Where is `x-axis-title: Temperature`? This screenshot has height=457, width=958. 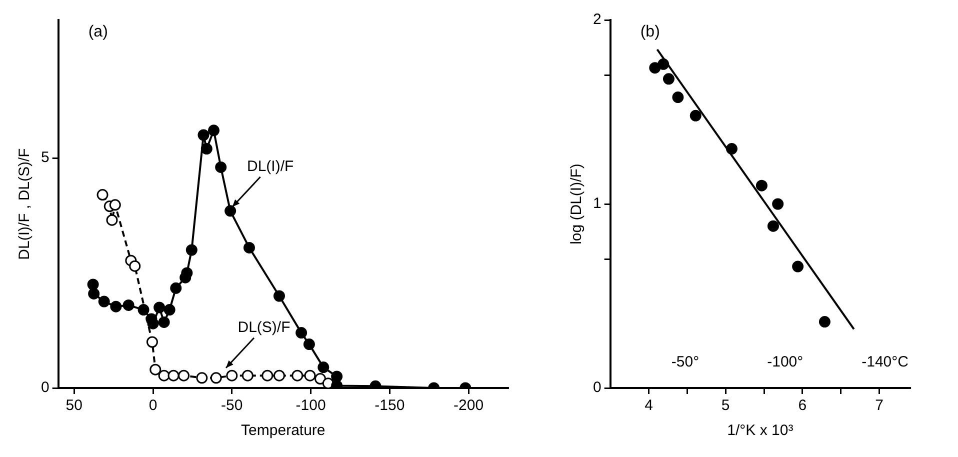 x-axis-title: Temperature is located at coordinates (283, 431).